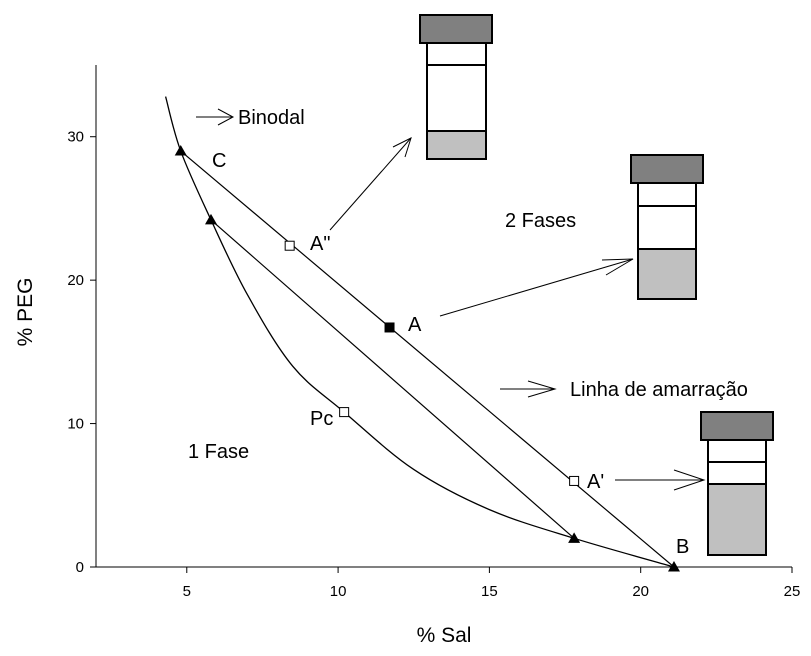 The image size is (811, 656). Describe the element at coordinates (444, 635) in the screenshot. I see `x-axis-title: % Sal` at that location.